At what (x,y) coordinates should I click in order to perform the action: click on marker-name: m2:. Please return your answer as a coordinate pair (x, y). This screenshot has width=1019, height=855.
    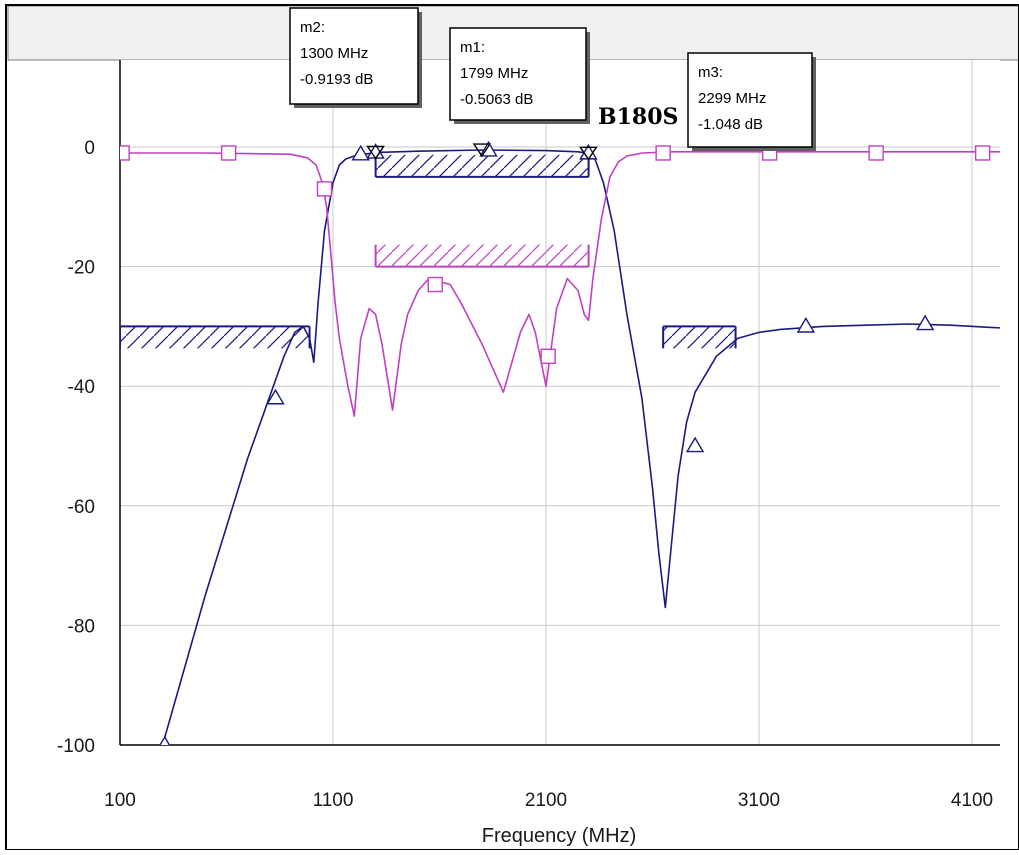
    Looking at the image, I should click on (312, 27).